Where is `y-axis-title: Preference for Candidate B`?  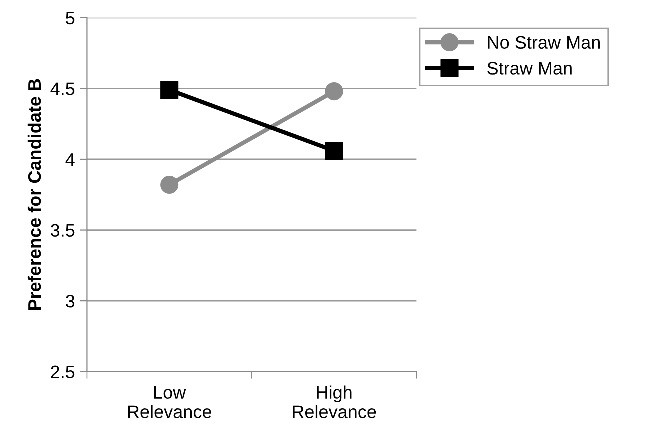 y-axis-title: Preference for Candidate B is located at coordinates (35, 194).